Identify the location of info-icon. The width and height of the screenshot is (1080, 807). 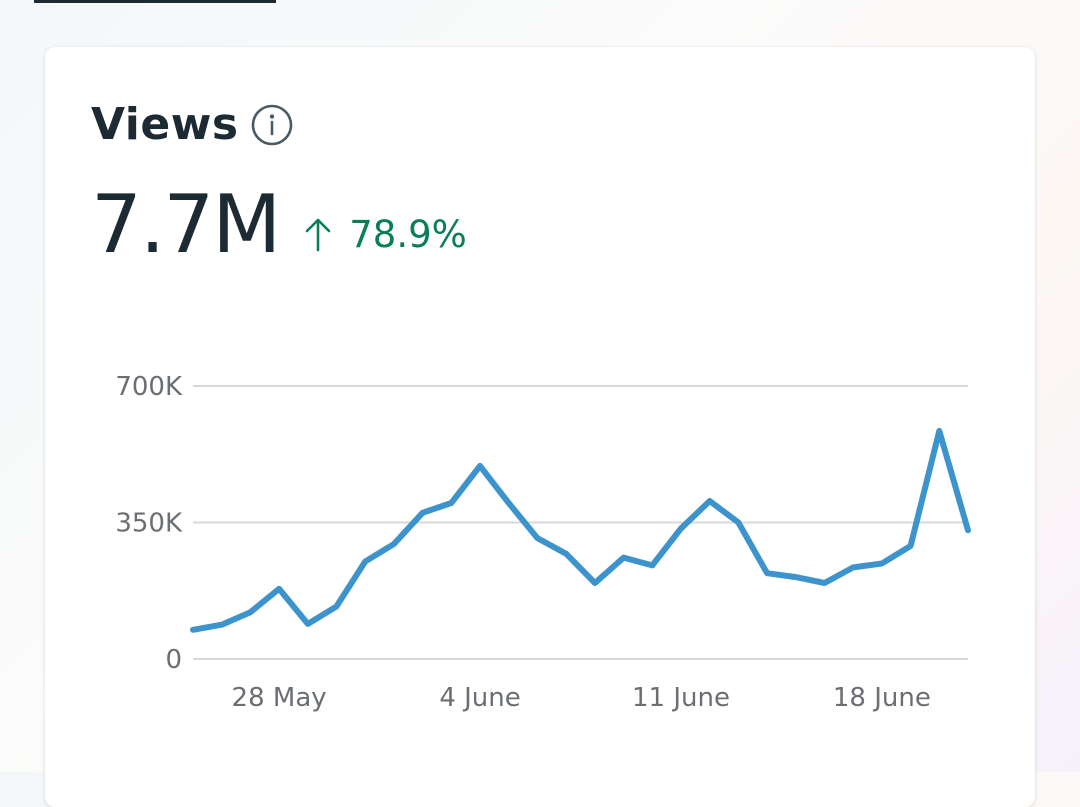
(272, 125).